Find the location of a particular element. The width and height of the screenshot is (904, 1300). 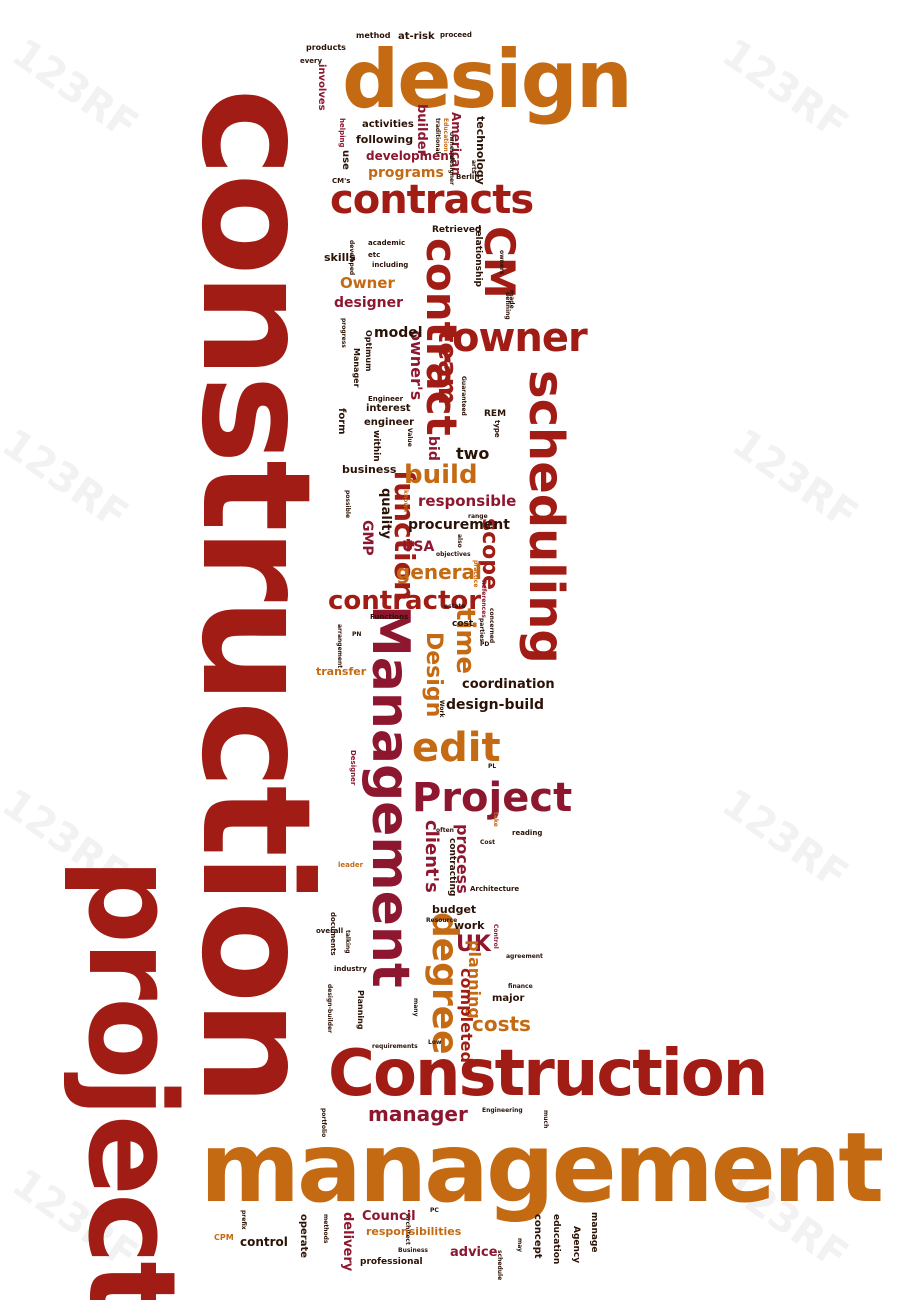

word-council: Council is located at coordinates (389, 1216).